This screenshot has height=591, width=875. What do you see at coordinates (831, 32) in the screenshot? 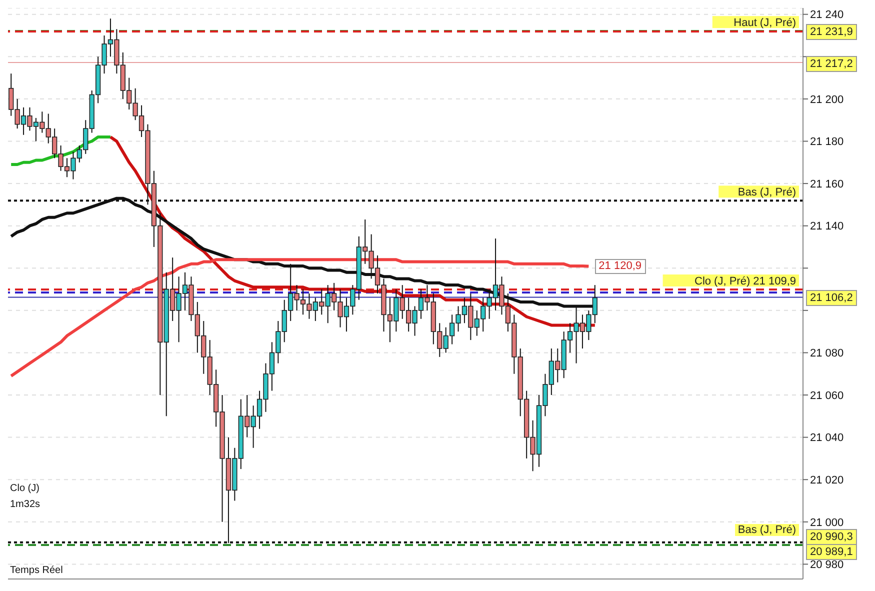
I see `ref-line-label: 21 231,9` at bounding box center [831, 32].